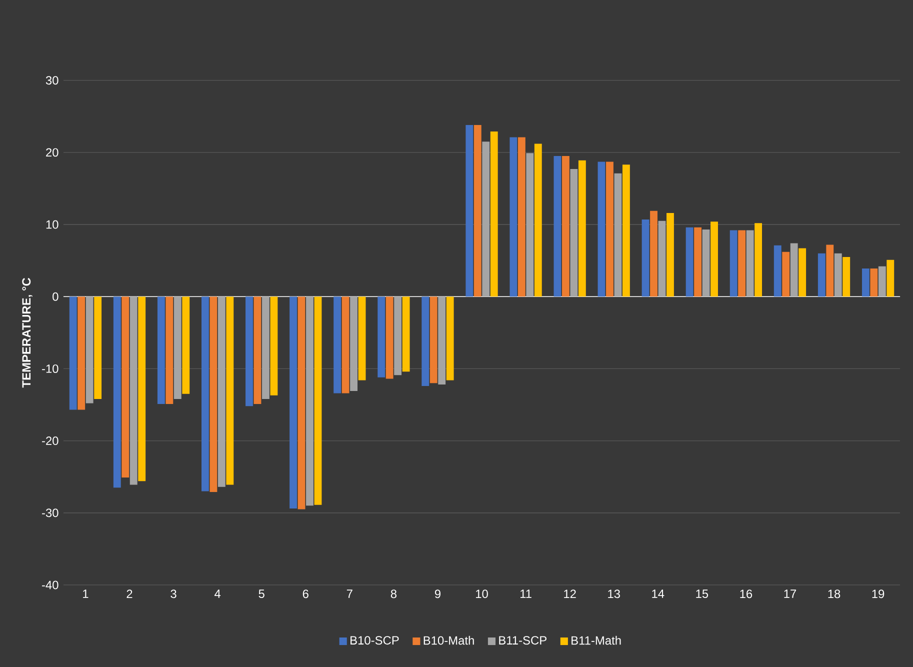 The image size is (913, 667). What do you see at coordinates (173, 593) in the screenshot?
I see `x-tick-label: 3` at bounding box center [173, 593].